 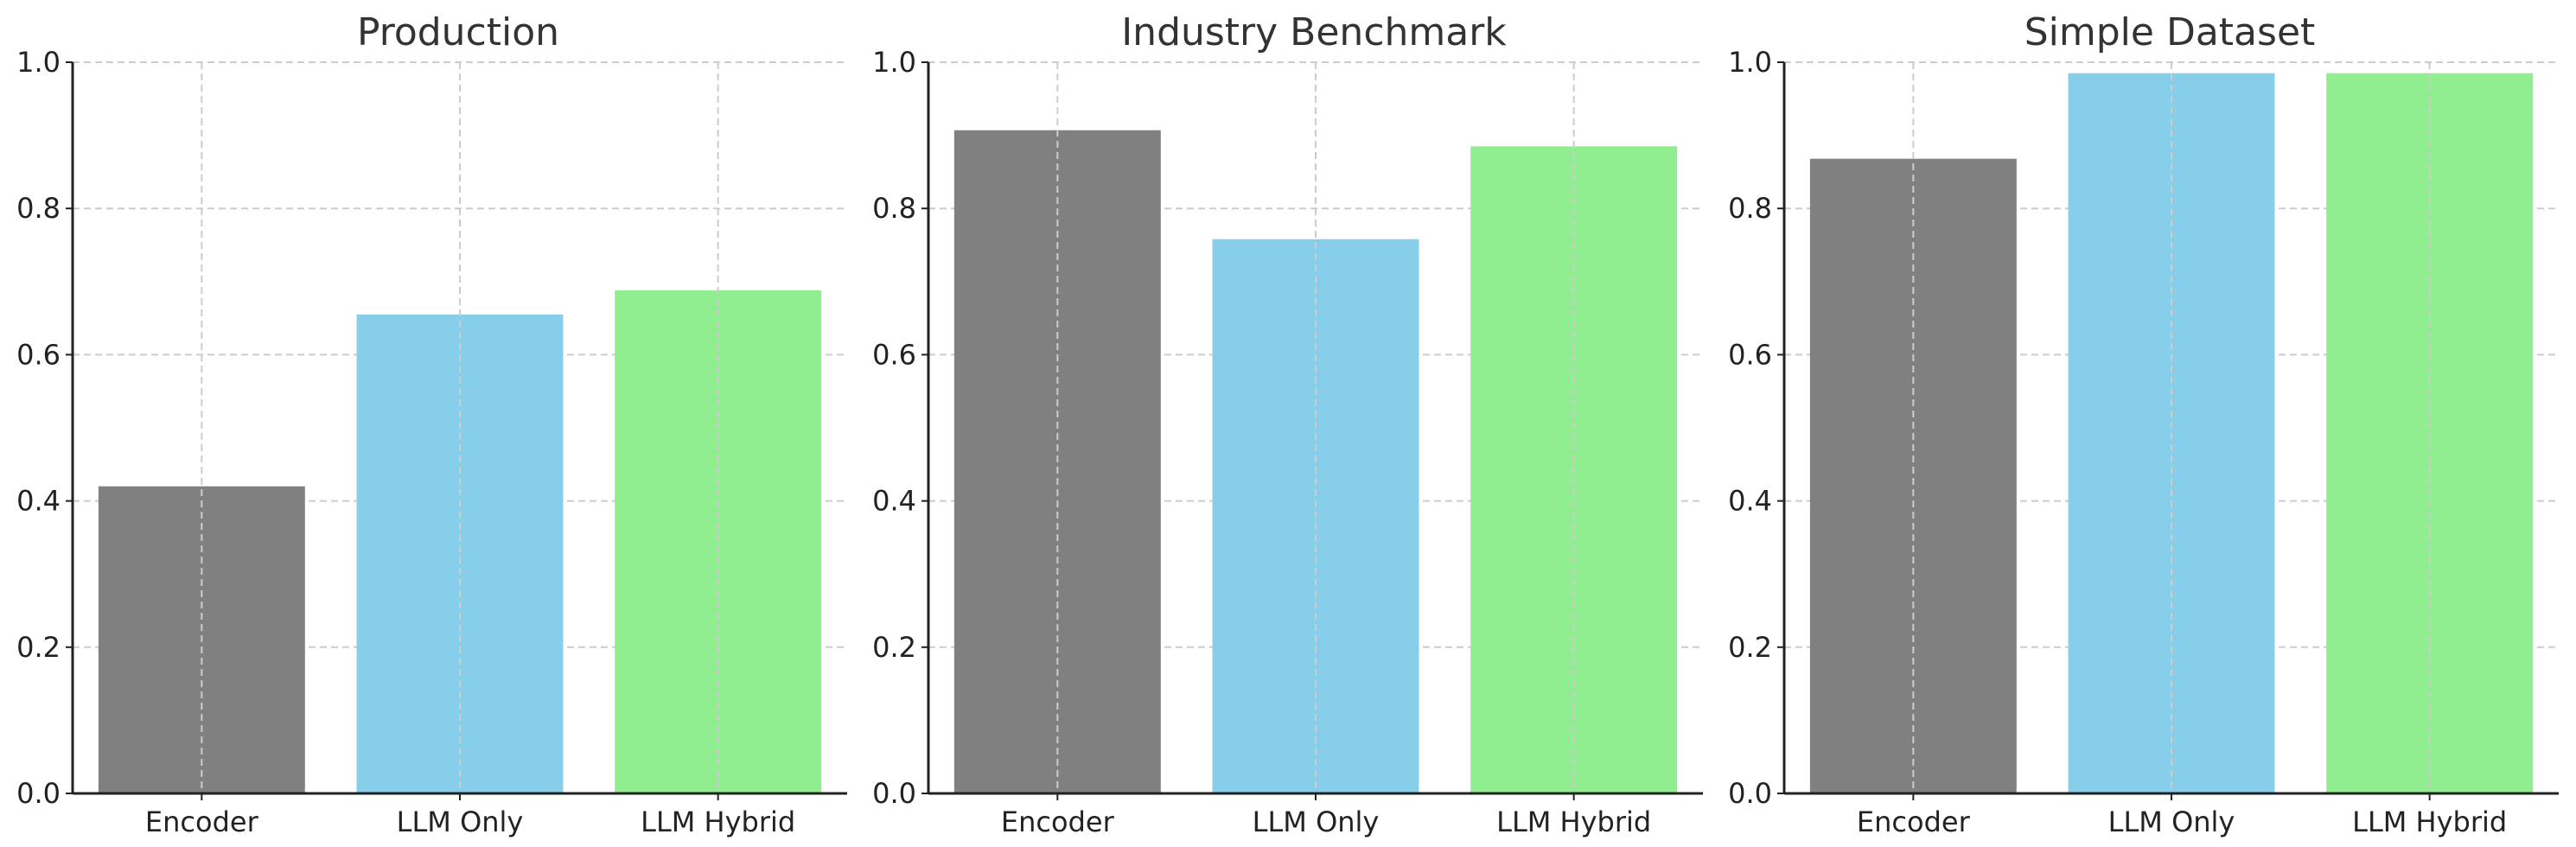 I want to click on panel-title: Simple Dataset, so click(x=2170, y=32).